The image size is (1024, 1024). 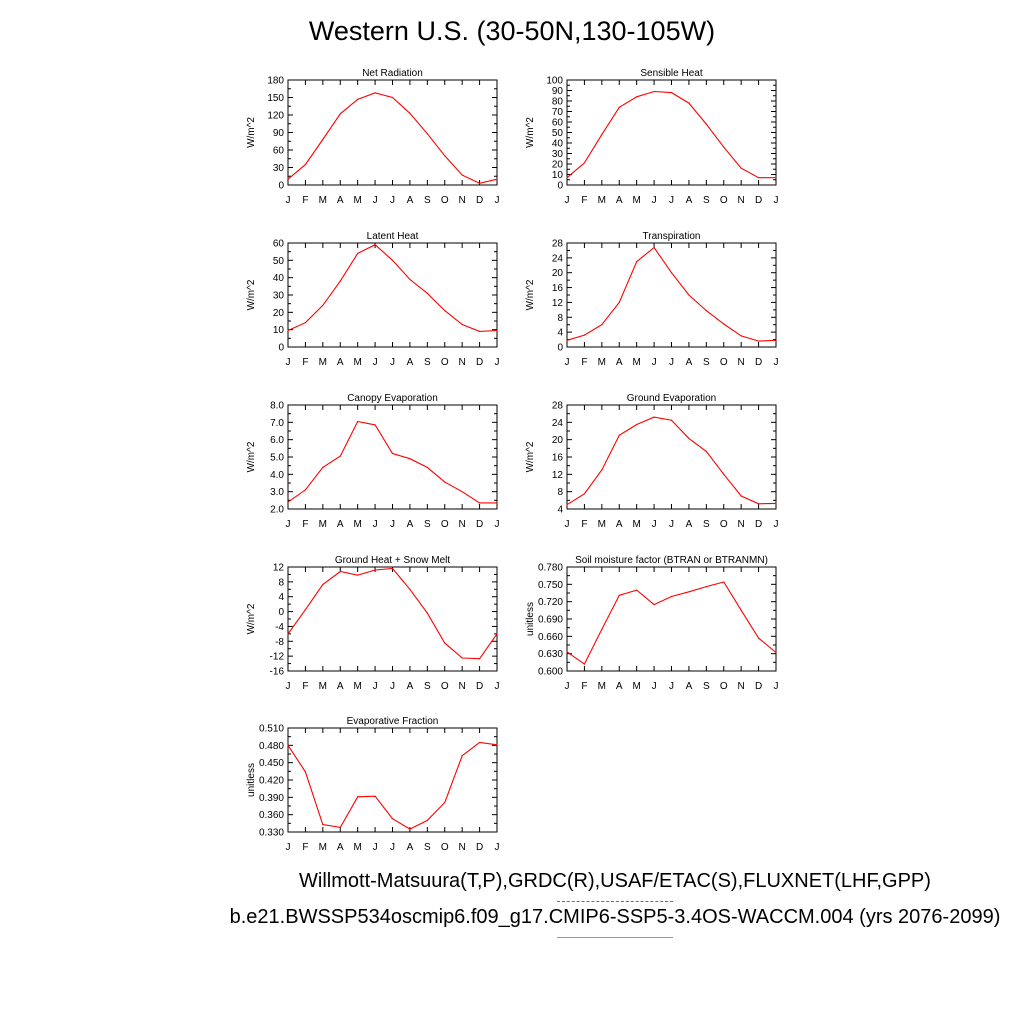 I want to click on panel-title: Evaporative Fraction, so click(x=393, y=721).